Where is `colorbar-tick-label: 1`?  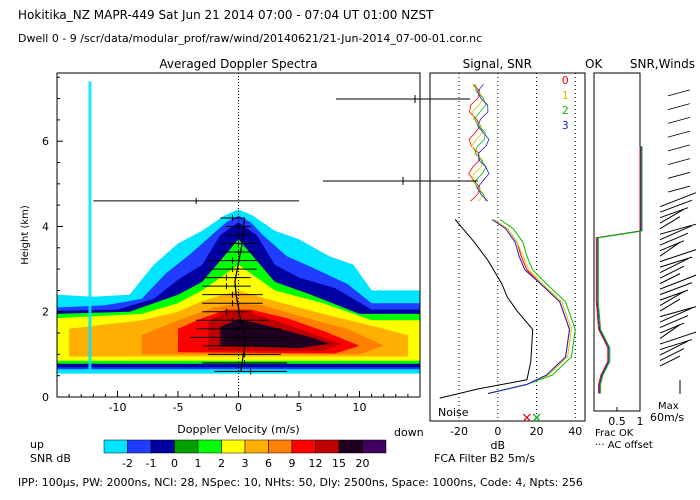 colorbar-tick-label: 1 is located at coordinates (198, 463).